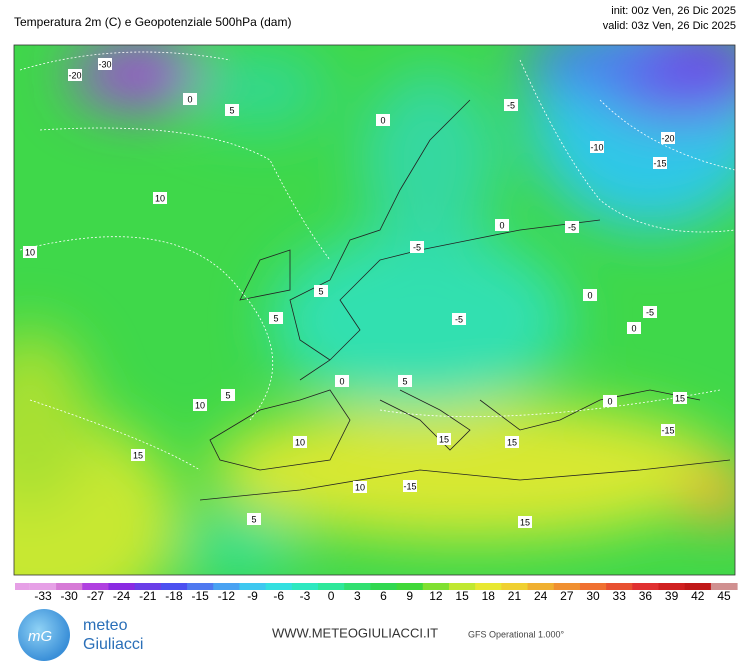  I want to click on model-name: GFS Operational 1.000°, so click(516, 634).